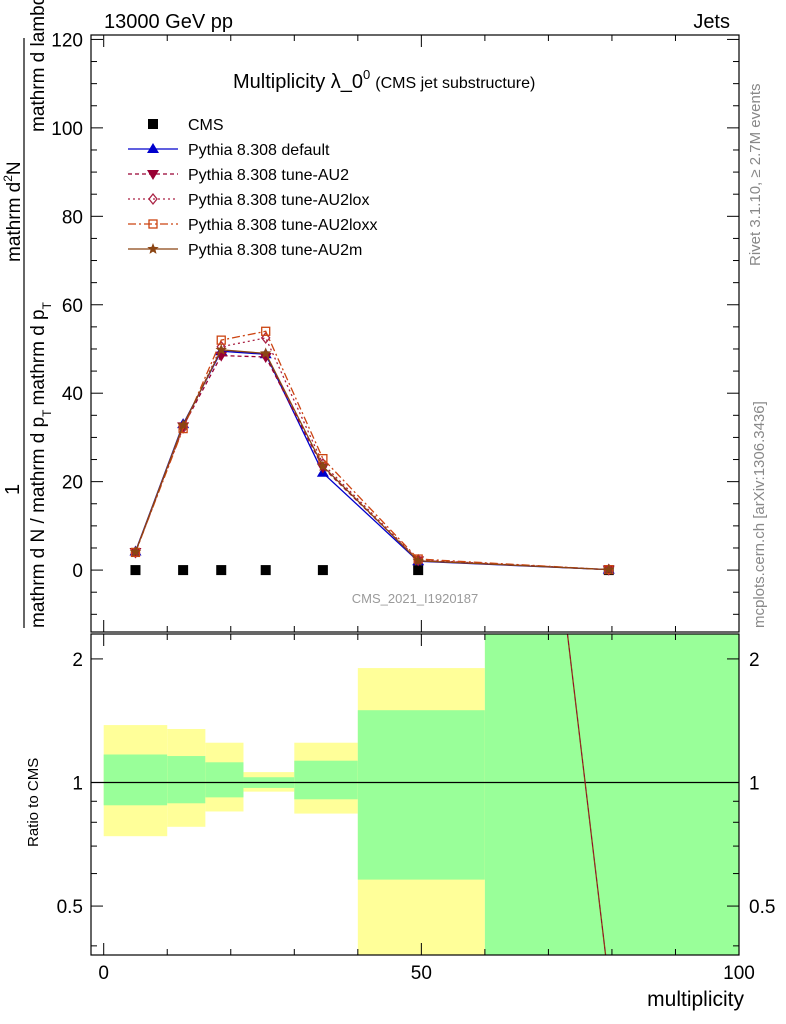 The image size is (786, 1024). What do you see at coordinates (206, 125) in the screenshot?
I see `legend-label: CMS` at bounding box center [206, 125].